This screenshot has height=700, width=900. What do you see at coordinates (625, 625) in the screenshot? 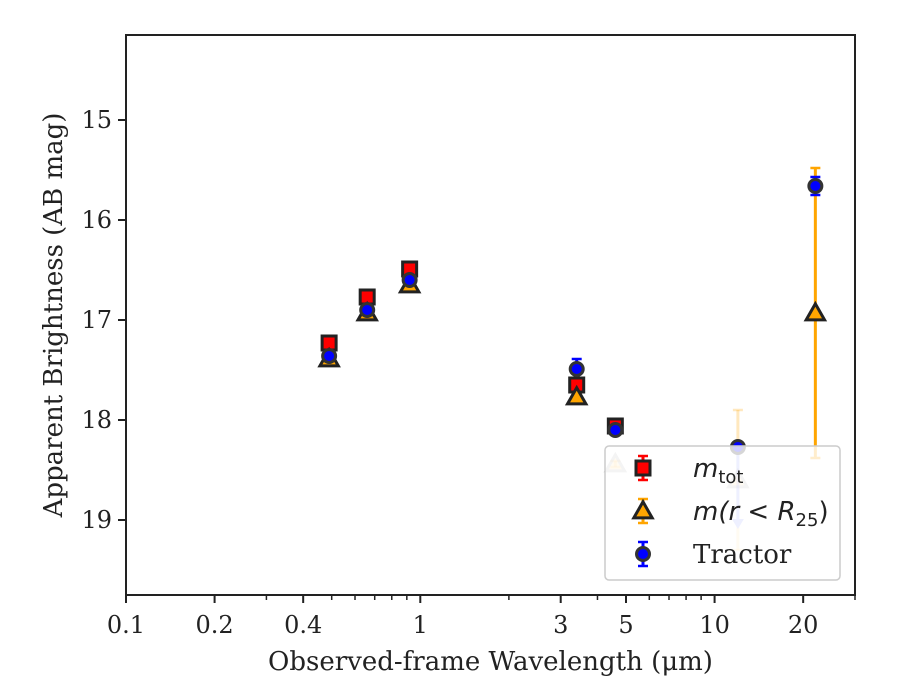
I see `x-tick-label: 5` at bounding box center [625, 625].